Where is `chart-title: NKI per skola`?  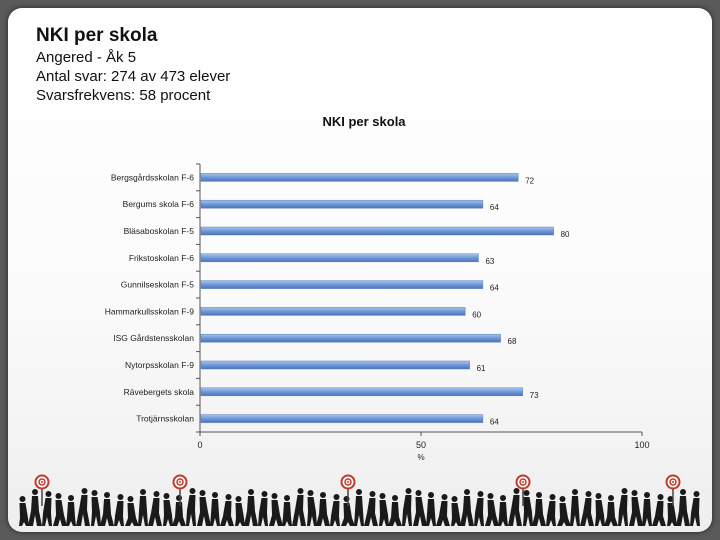 chart-title: NKI per skola is located at coordinates (364, 121).